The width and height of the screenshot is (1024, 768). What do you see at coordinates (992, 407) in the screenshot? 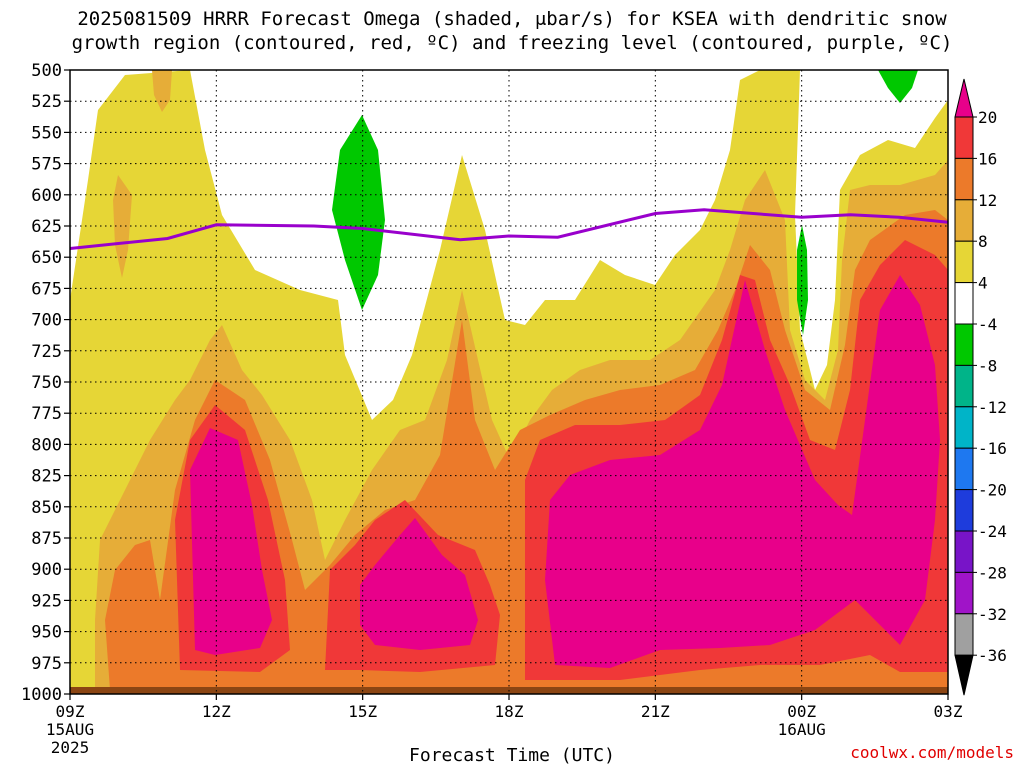
I see `colorbar-label: -12` at bounding box center [992, 407].